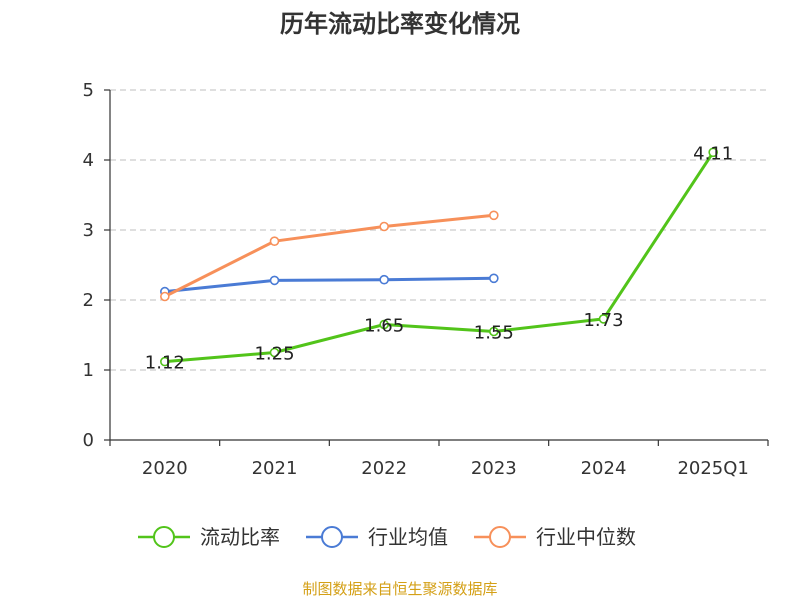  Describe the element at coordinates (165, 468) in the screenshot. I see `x-tick-label: 2020` at that location.